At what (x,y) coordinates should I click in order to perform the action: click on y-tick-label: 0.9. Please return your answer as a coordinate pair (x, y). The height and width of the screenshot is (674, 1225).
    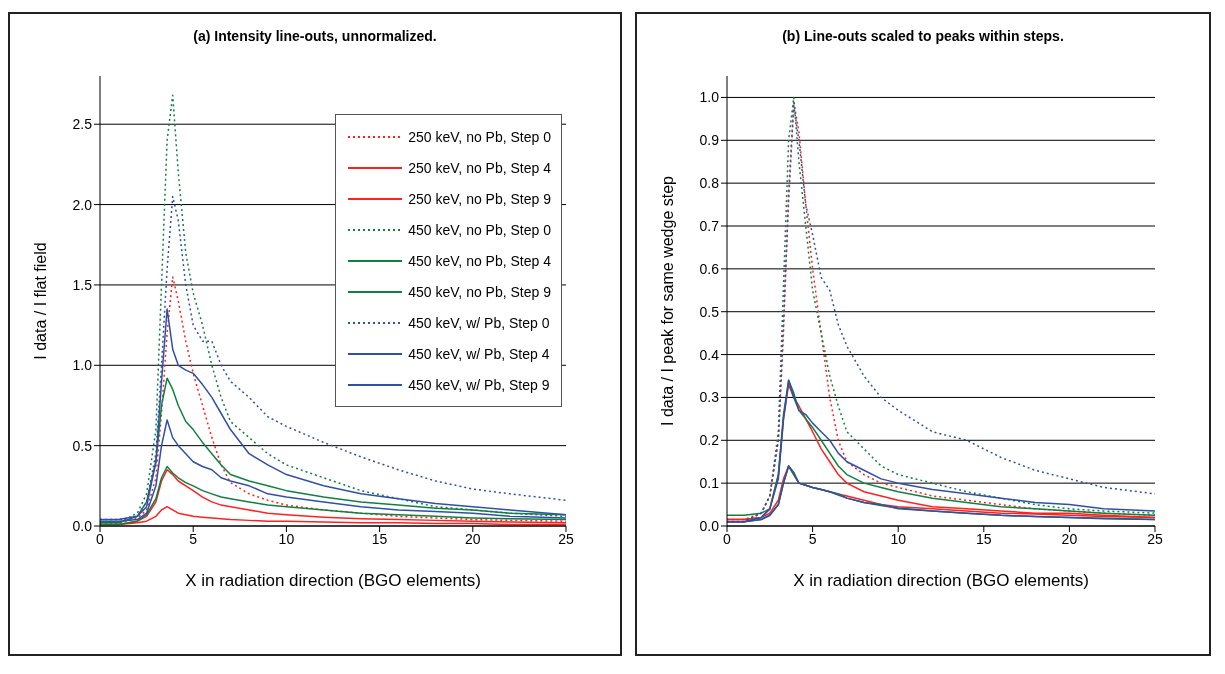
    Looking at the image, I should click on (709, 140).